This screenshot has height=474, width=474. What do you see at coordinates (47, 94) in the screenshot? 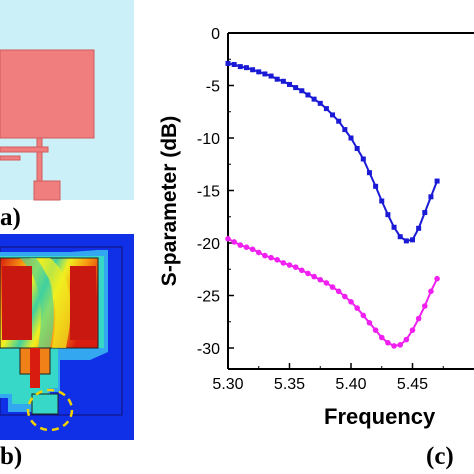
I see `radiating-patch` at bounding box center [47, 94].